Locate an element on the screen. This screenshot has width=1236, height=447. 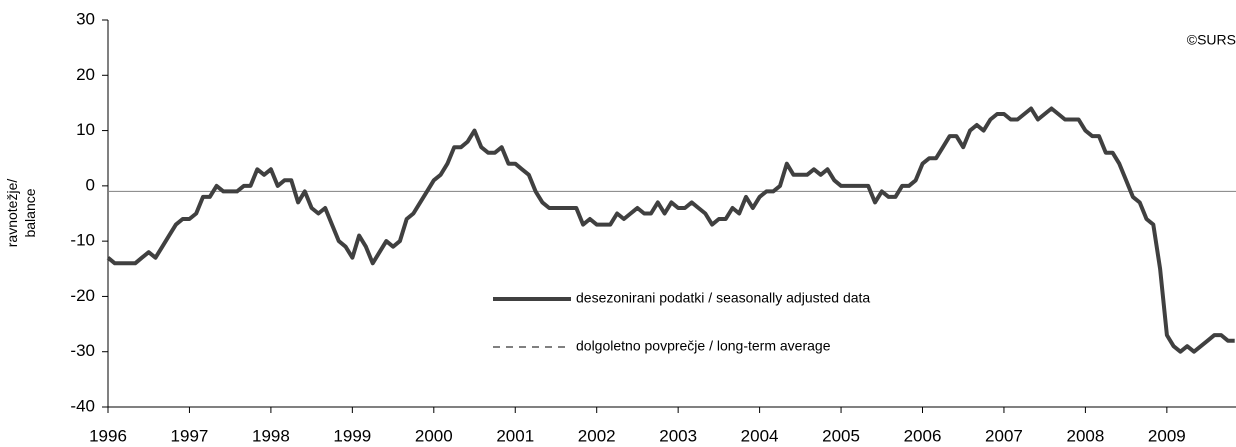
x-tick-label: 1996 is located at coordinates (108, 435).